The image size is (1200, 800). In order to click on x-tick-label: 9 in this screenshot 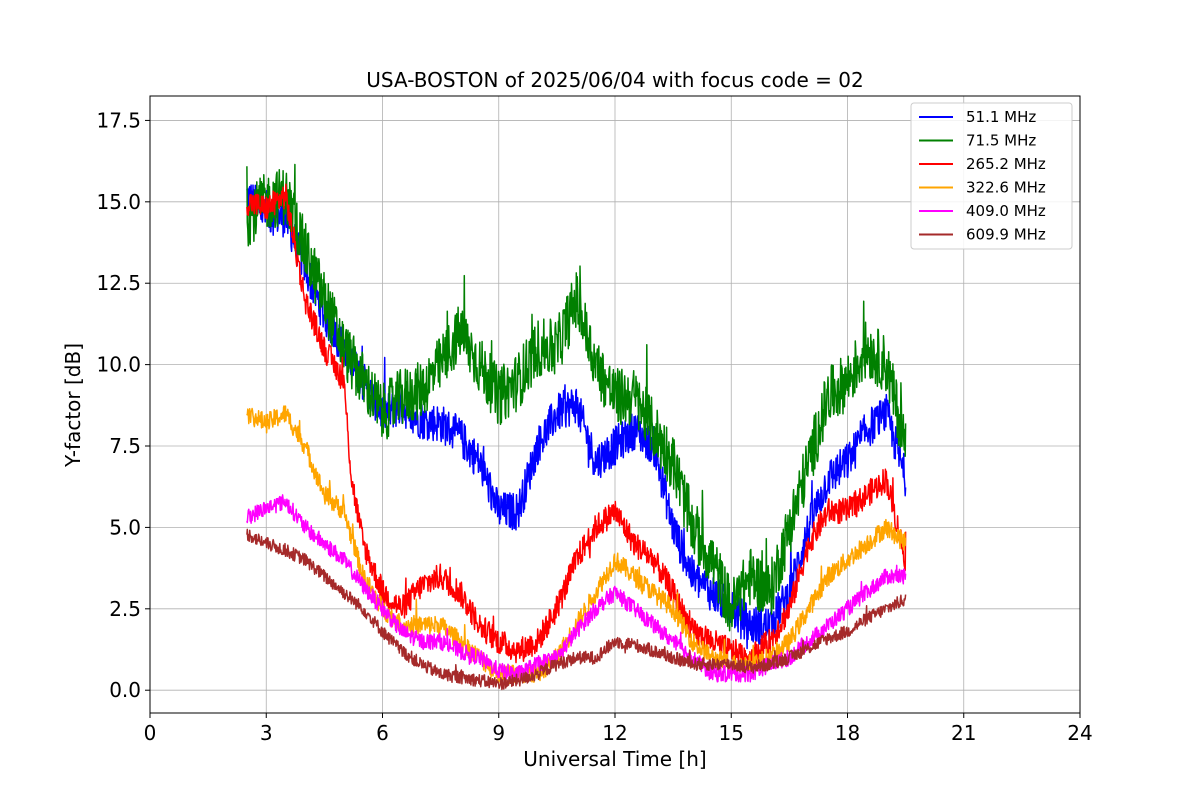, I will do `click(498, 733)`.